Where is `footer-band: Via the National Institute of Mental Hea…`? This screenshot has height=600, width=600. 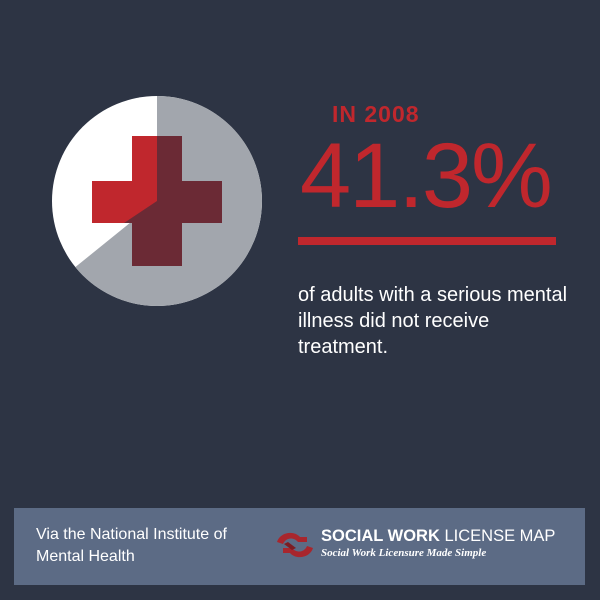 footer-band: Via the National Institute of Mental Hea… is located at coordinates (299, 546).